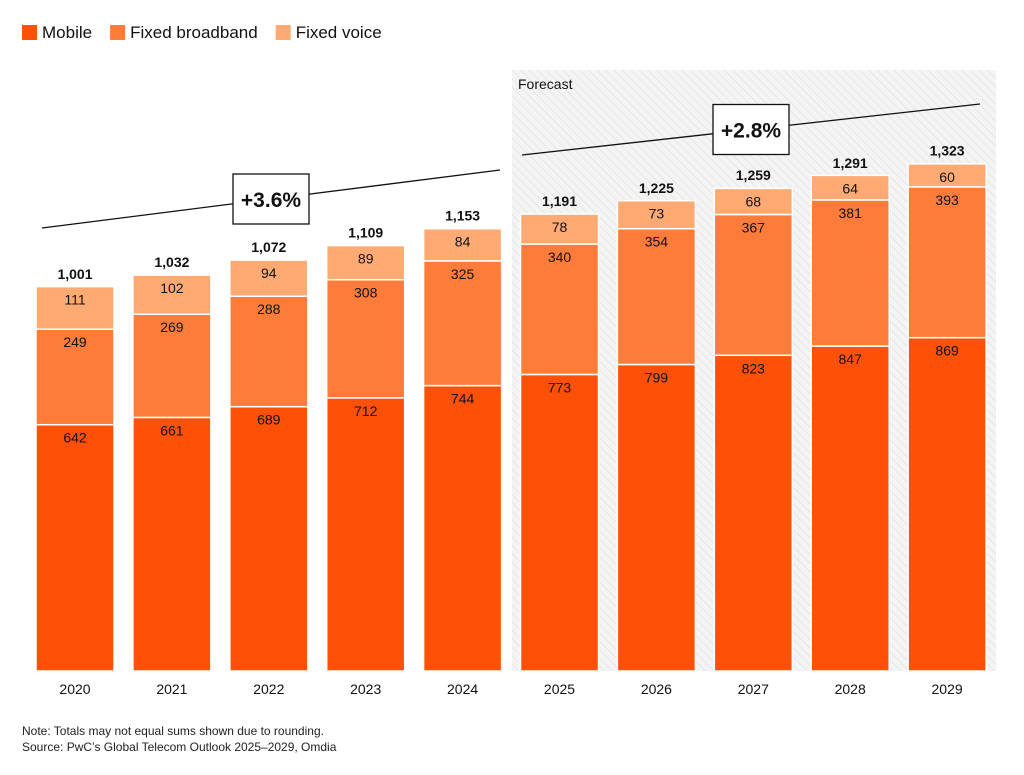  Describe the element at coordinates (754, 227) in the screenshot. I see `segment-label: 367` at that location.